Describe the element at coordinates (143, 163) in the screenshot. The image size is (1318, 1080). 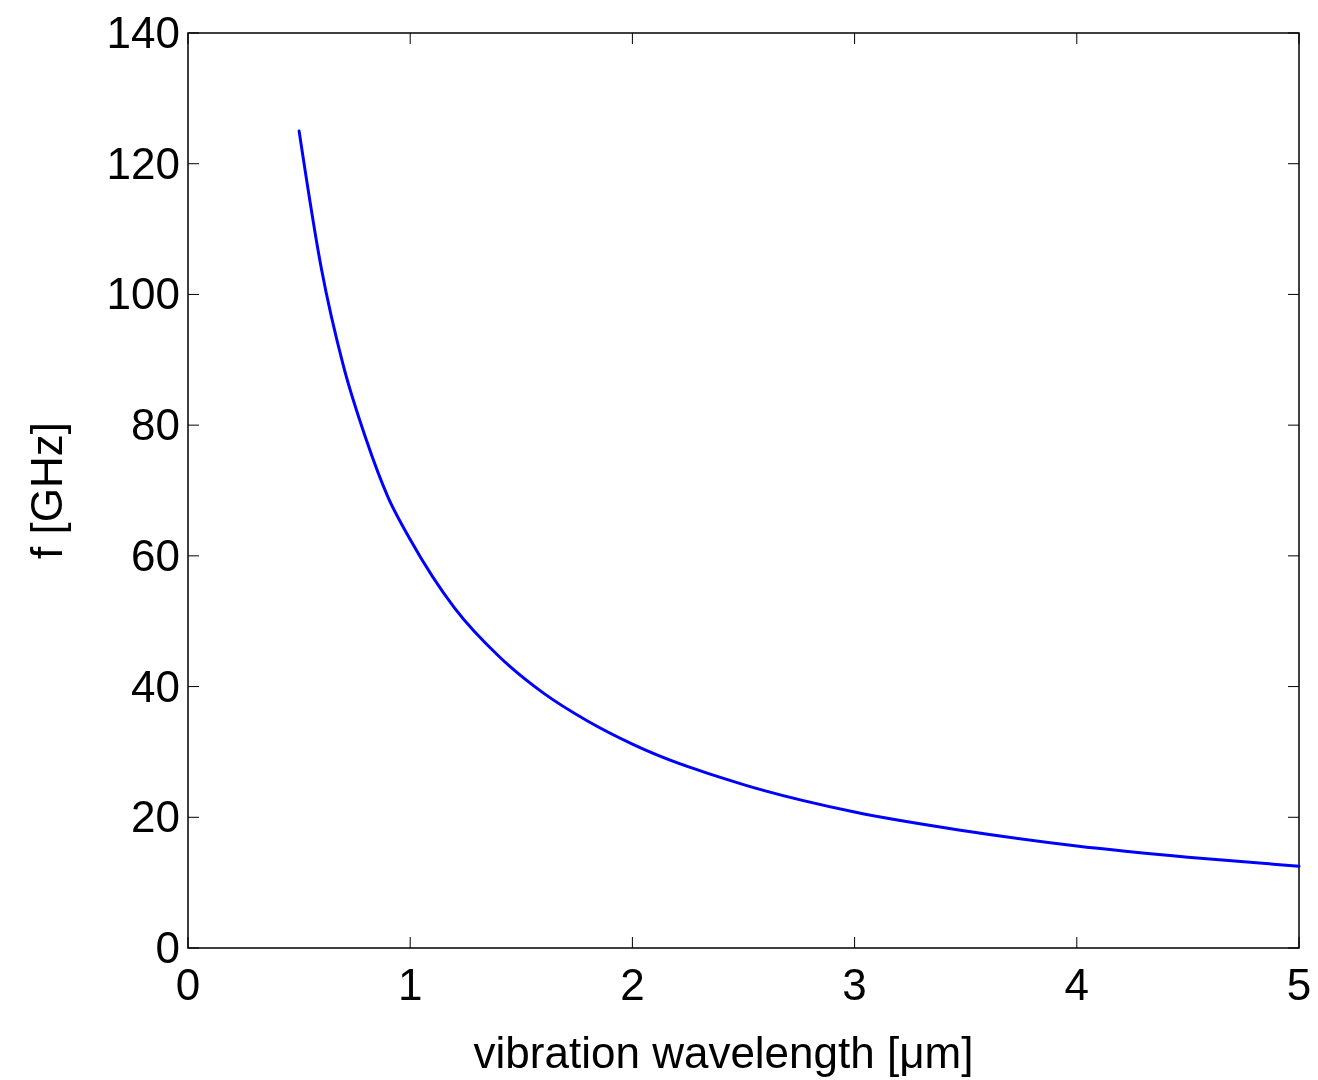
I see `y-tick-label: 120` at that location.